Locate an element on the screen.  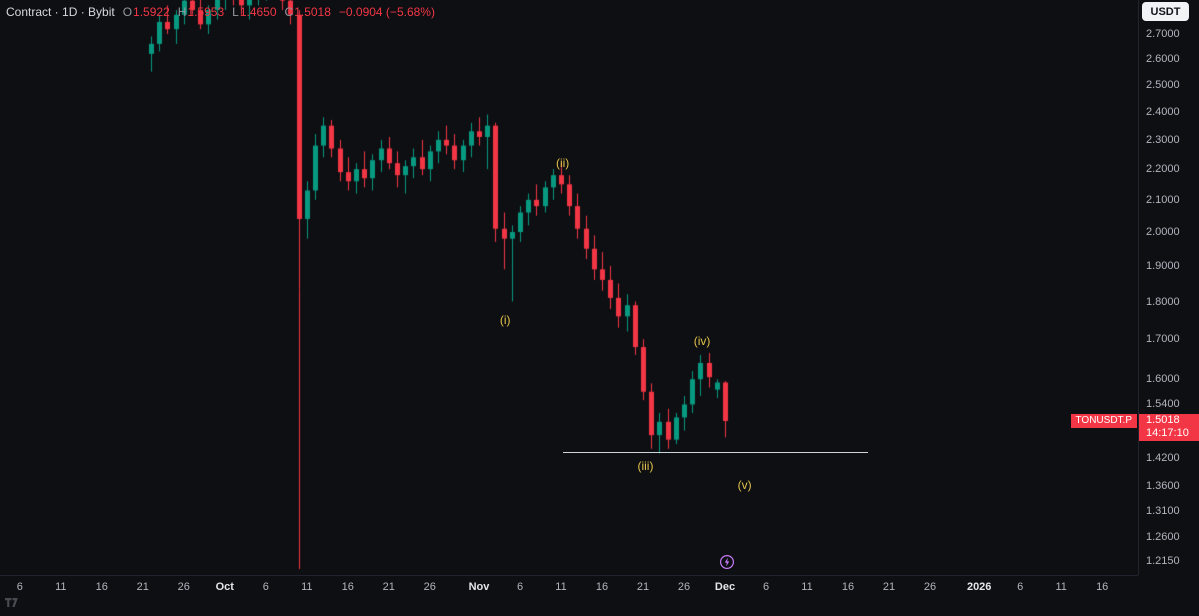
price-tick-label: 1.7000 is located at coordinates (1163, 339).